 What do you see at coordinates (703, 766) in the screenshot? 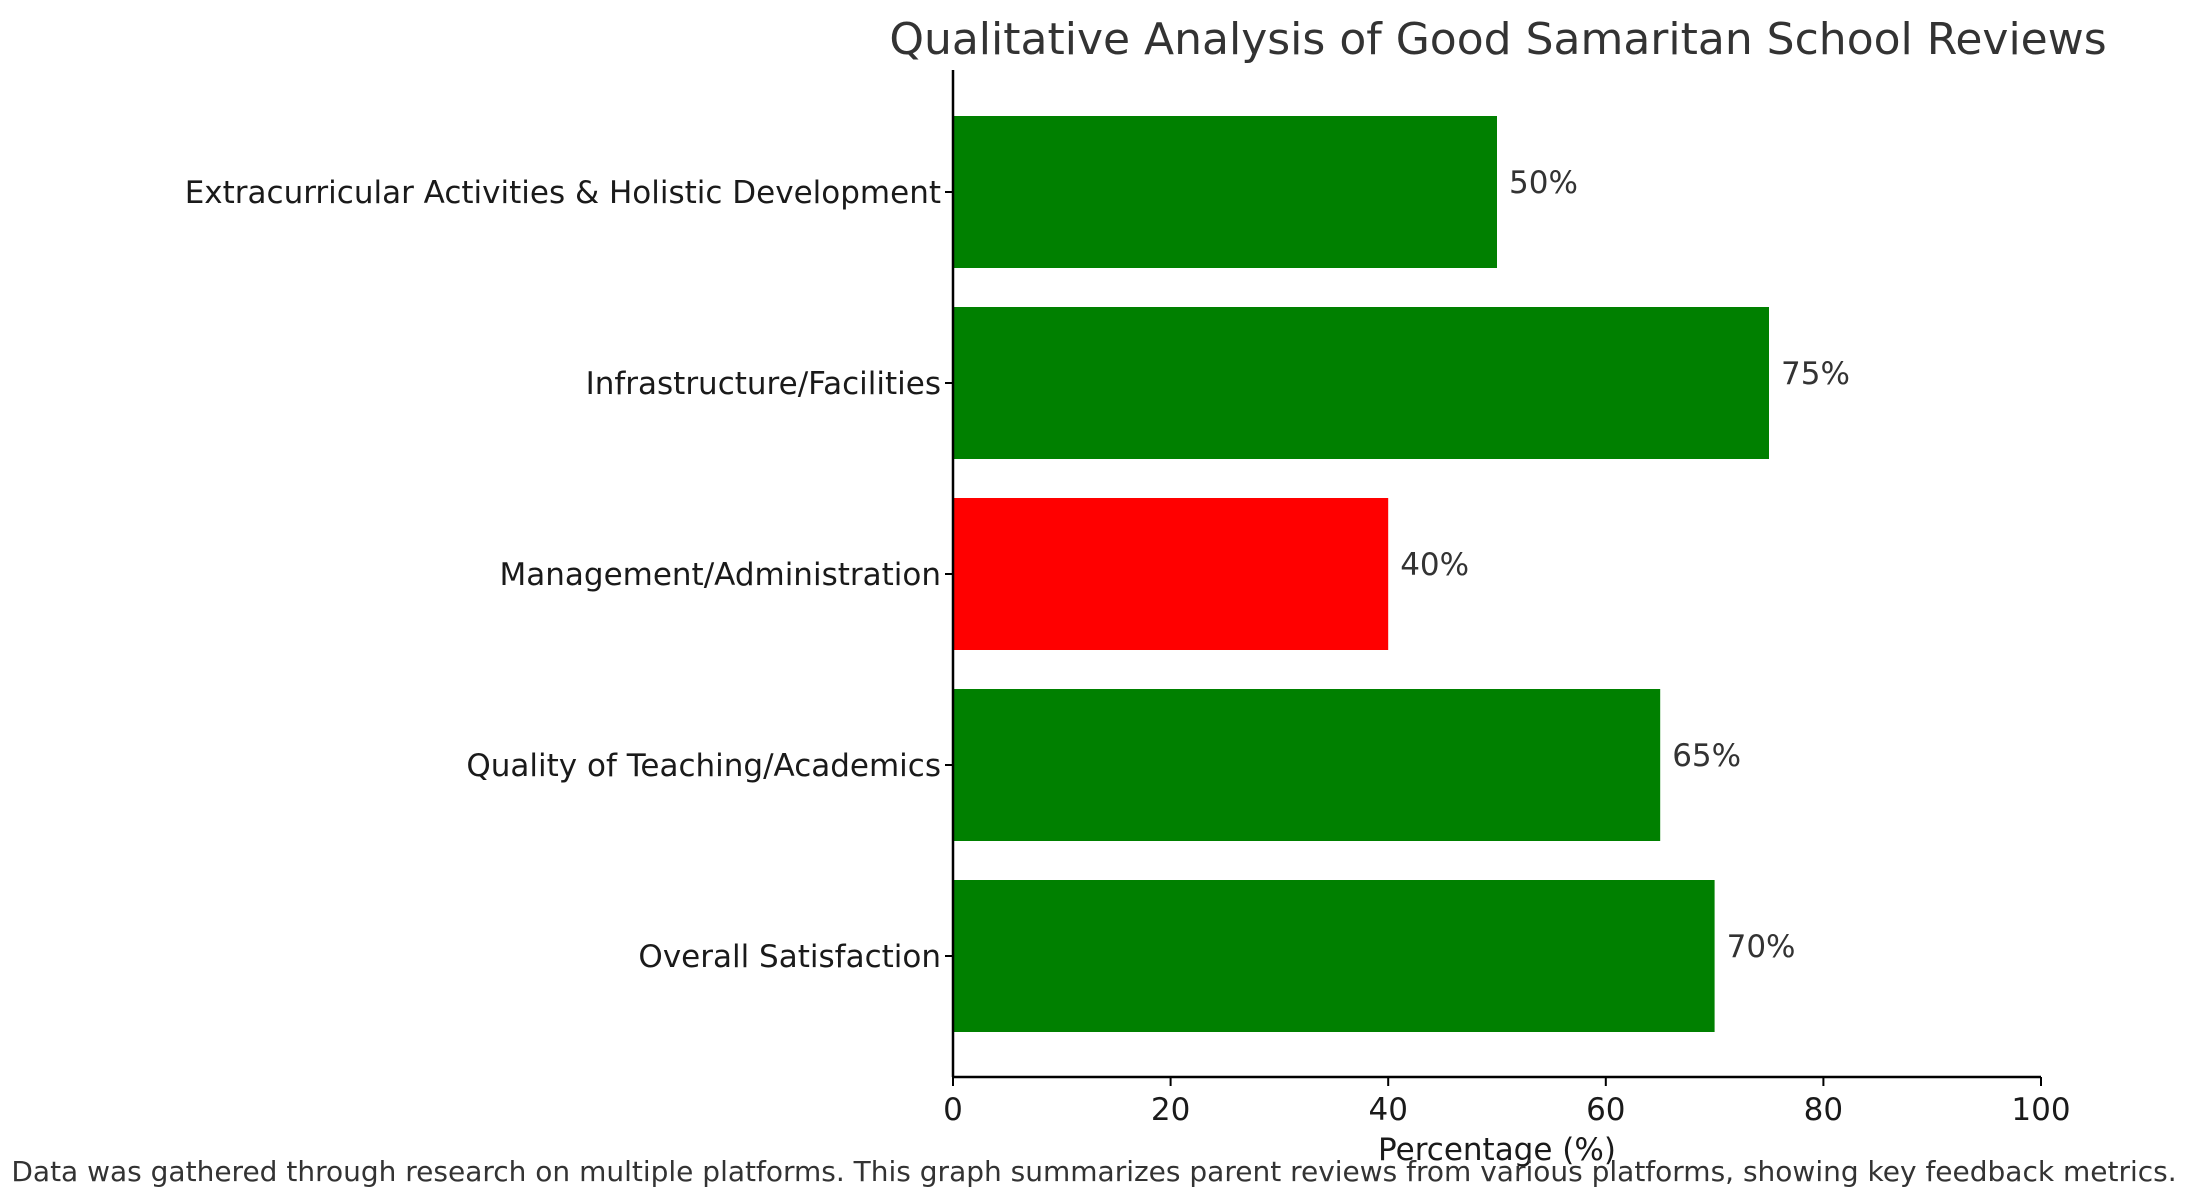
I see `category-label-1: Quality of Teaching/Academics` at bounding box center [703, 766].